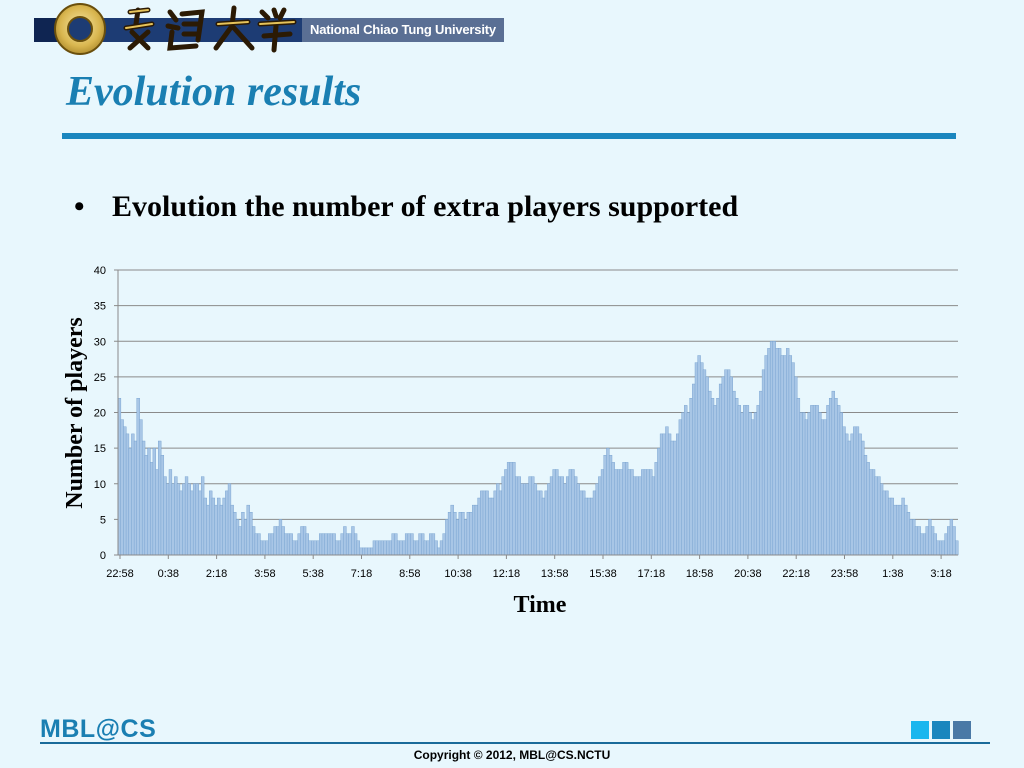 The width and height of the screenshot is (1024, 768). I want to click on footer-square-icon, so click(941, 730).